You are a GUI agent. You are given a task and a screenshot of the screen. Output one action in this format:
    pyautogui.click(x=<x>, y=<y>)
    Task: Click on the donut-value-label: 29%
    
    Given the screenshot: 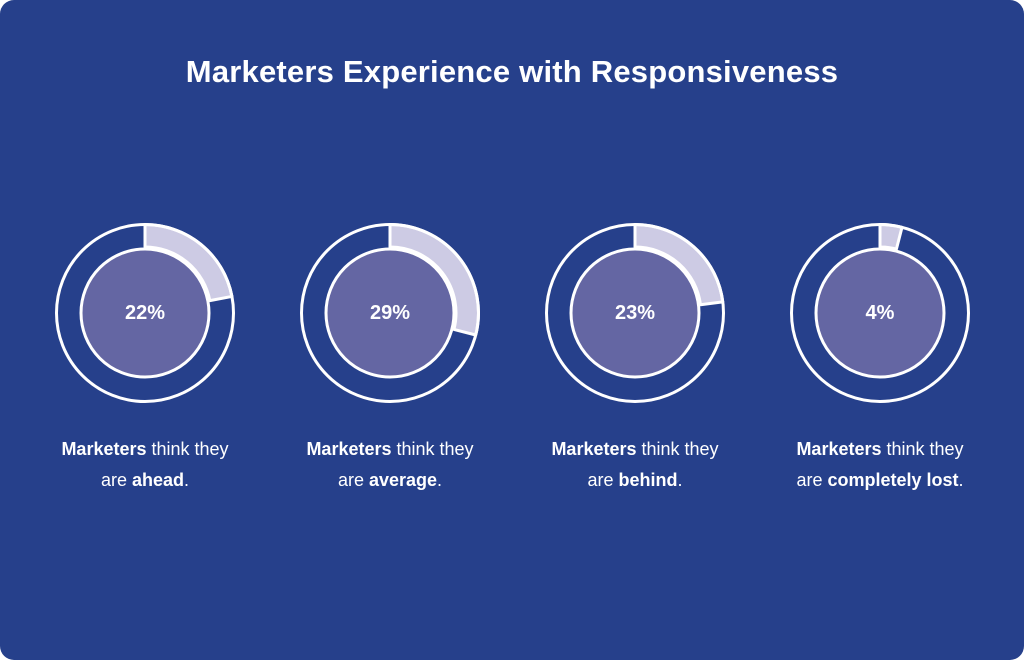 What is the action you would take?
    pyautogui.click(x=390, y=313)
    